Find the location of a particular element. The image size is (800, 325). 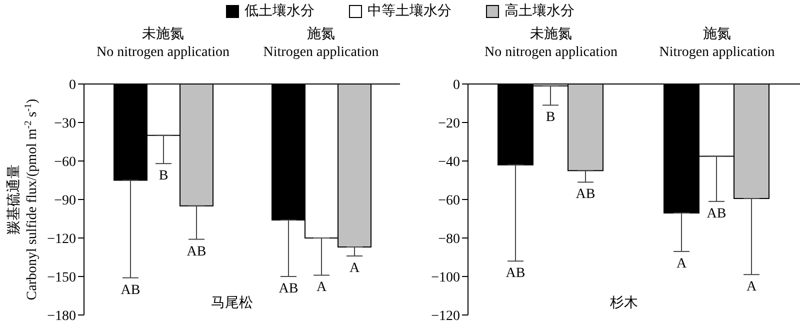

y-tick-label: −100 is located at coordinates (445, 278).